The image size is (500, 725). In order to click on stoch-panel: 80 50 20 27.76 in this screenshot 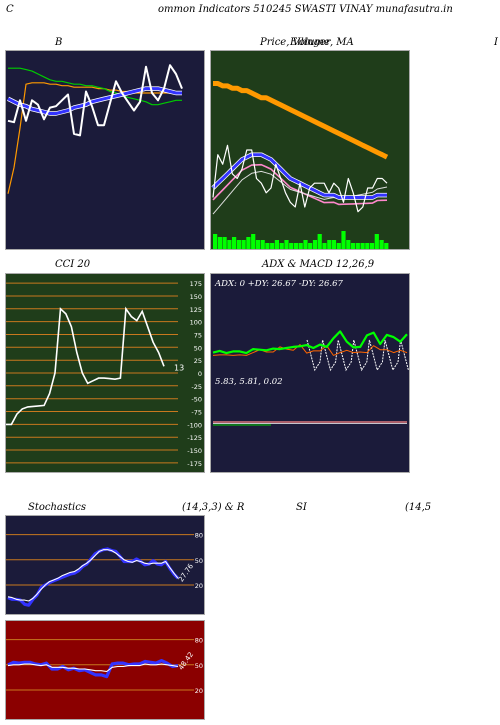, I will do `click(105, 565)`.